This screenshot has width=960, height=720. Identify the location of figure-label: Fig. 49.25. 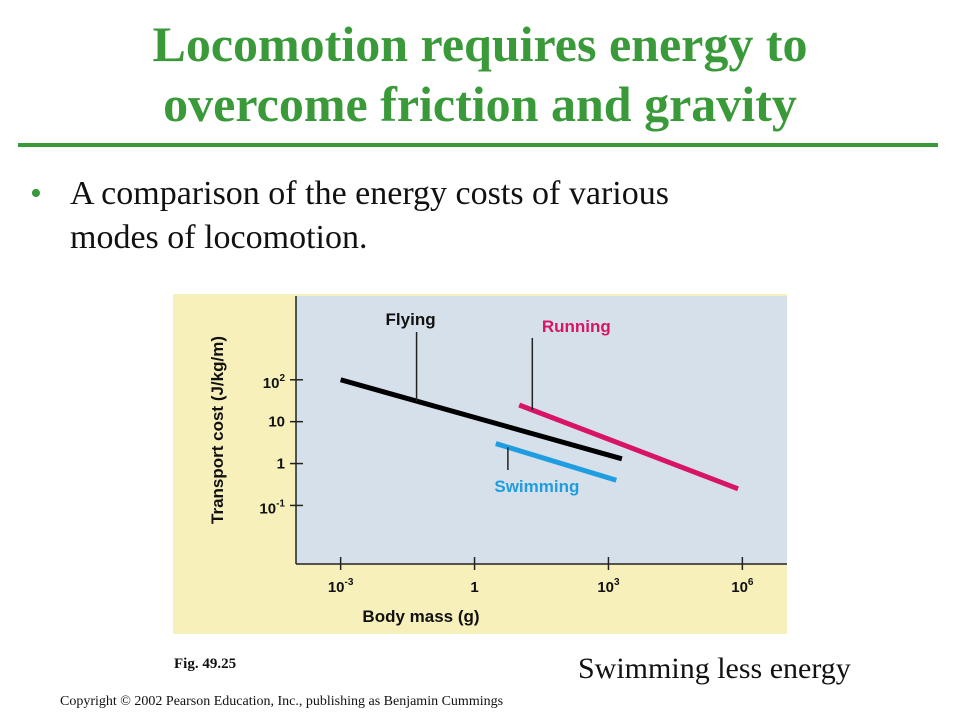
(205, 664).